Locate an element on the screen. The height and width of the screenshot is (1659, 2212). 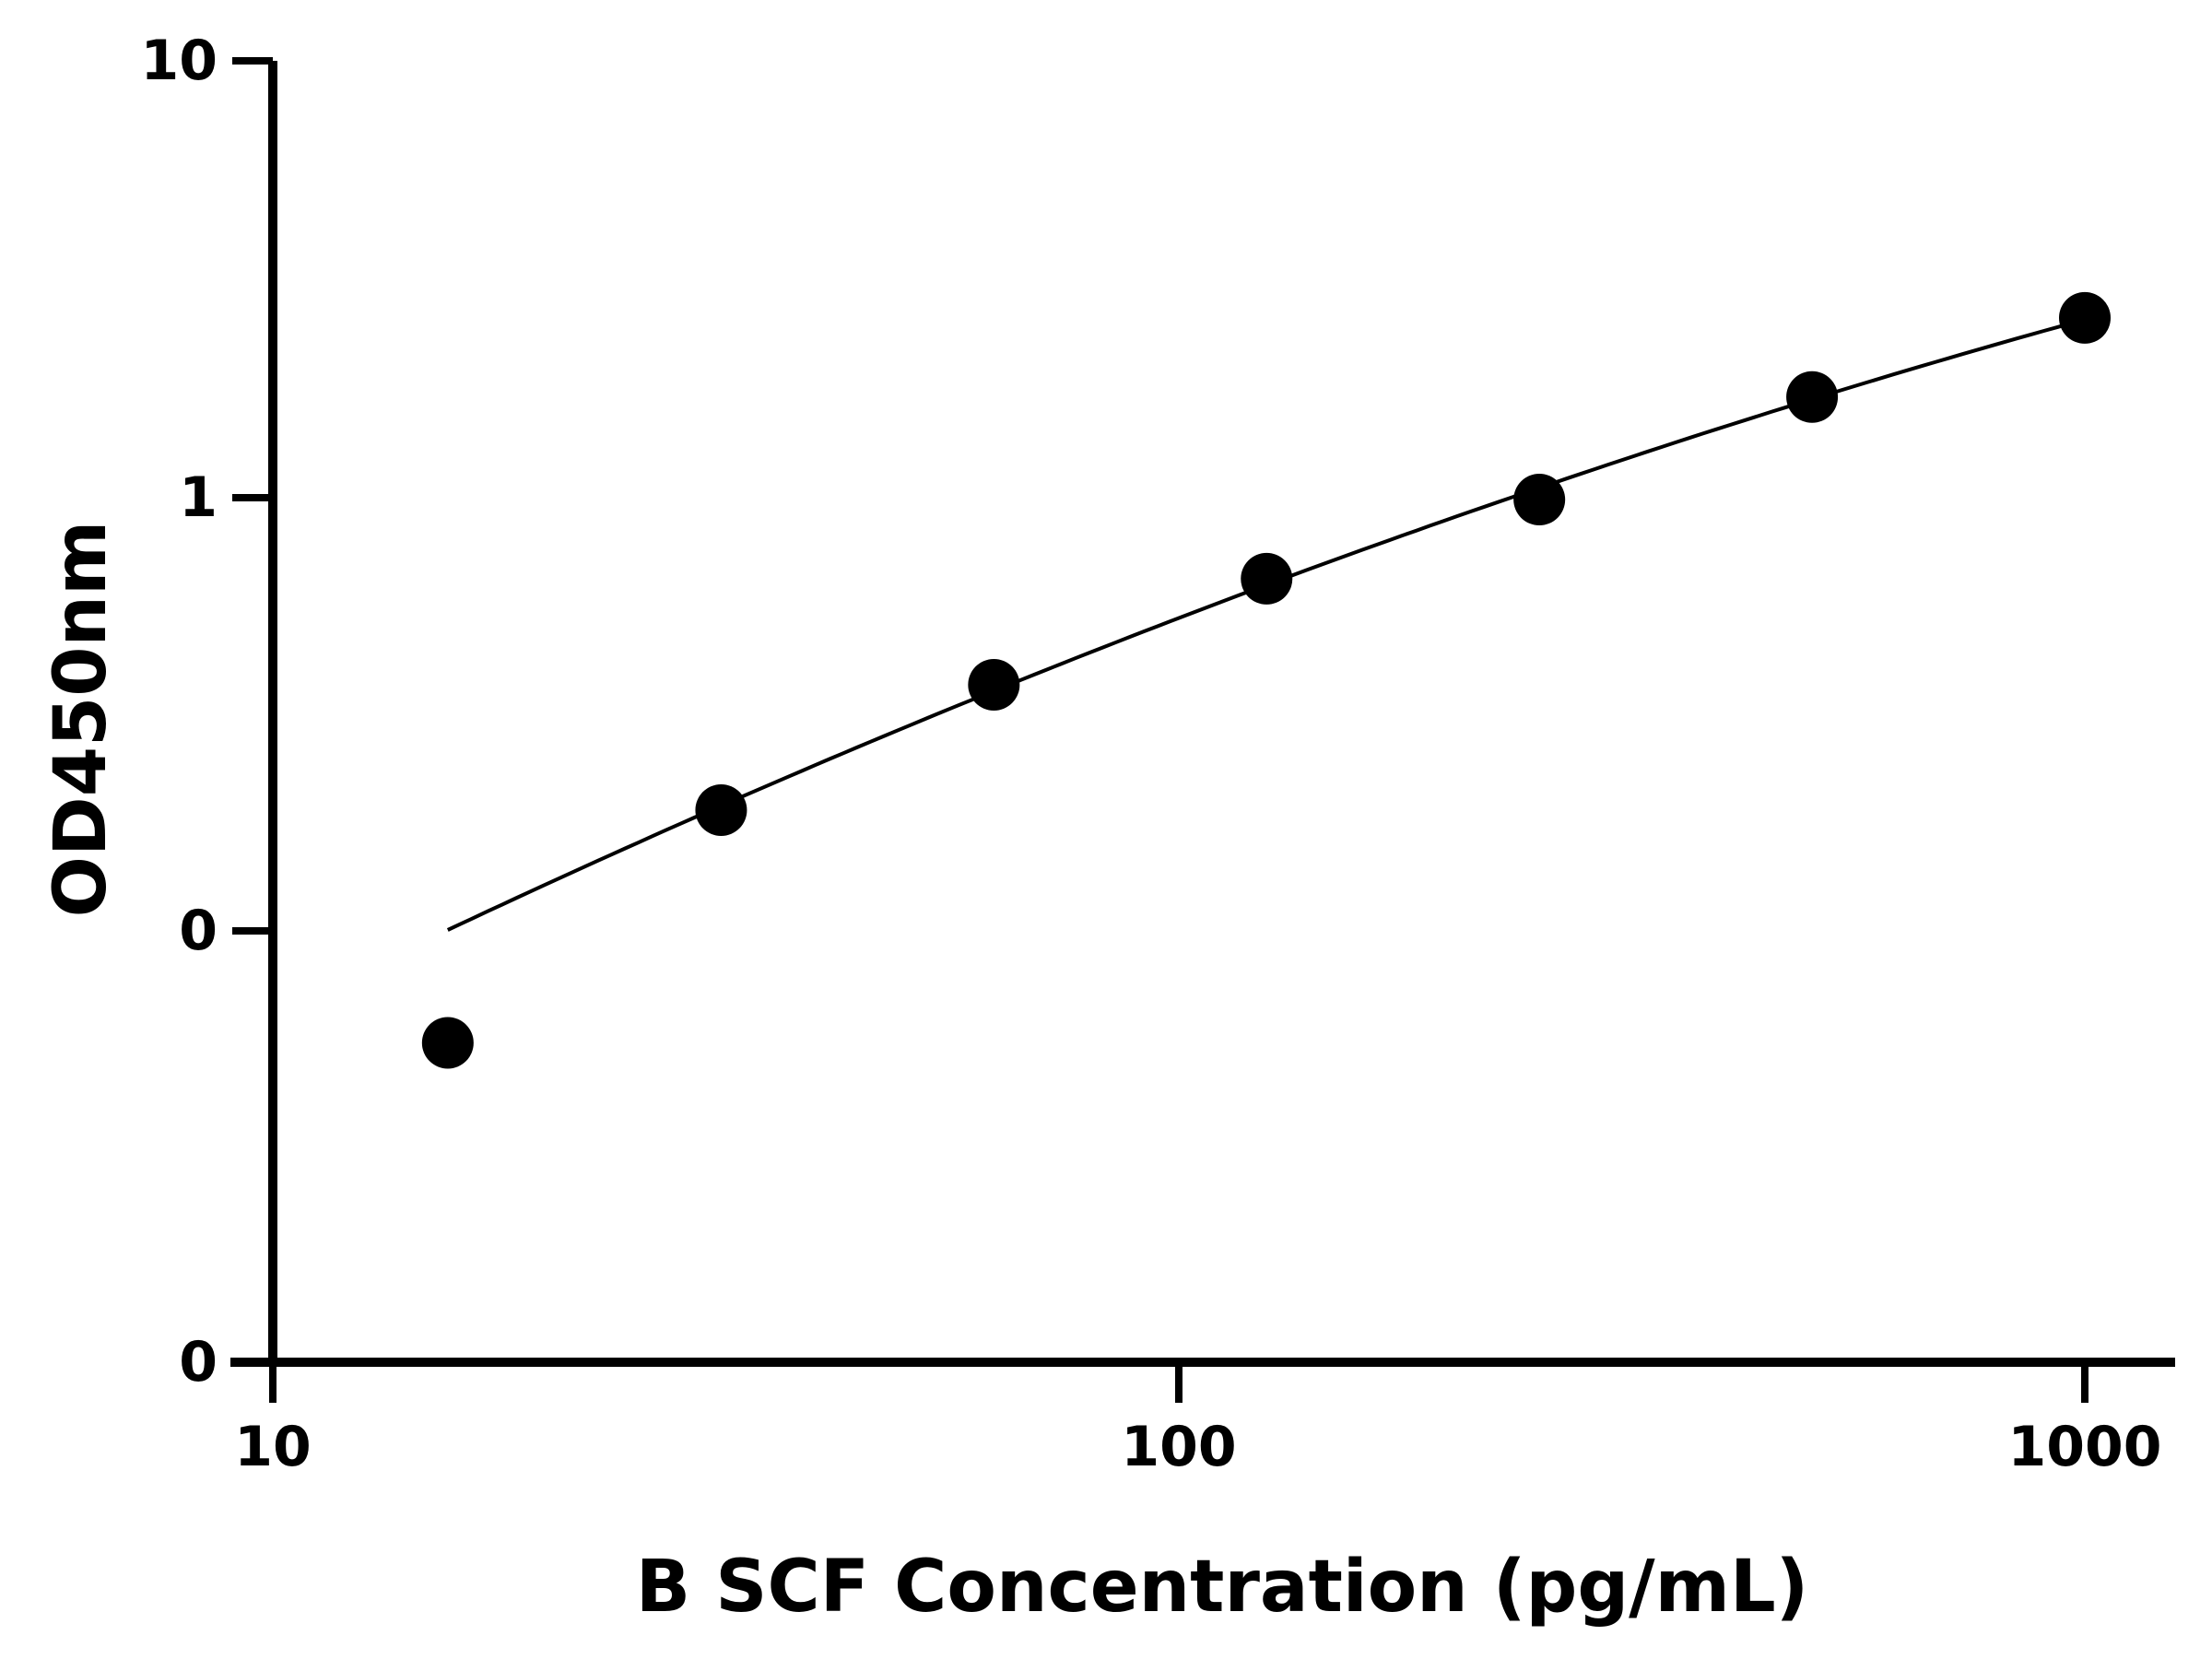
y-ticks: 0 0 1 10 is located at coordinates (207, 711).